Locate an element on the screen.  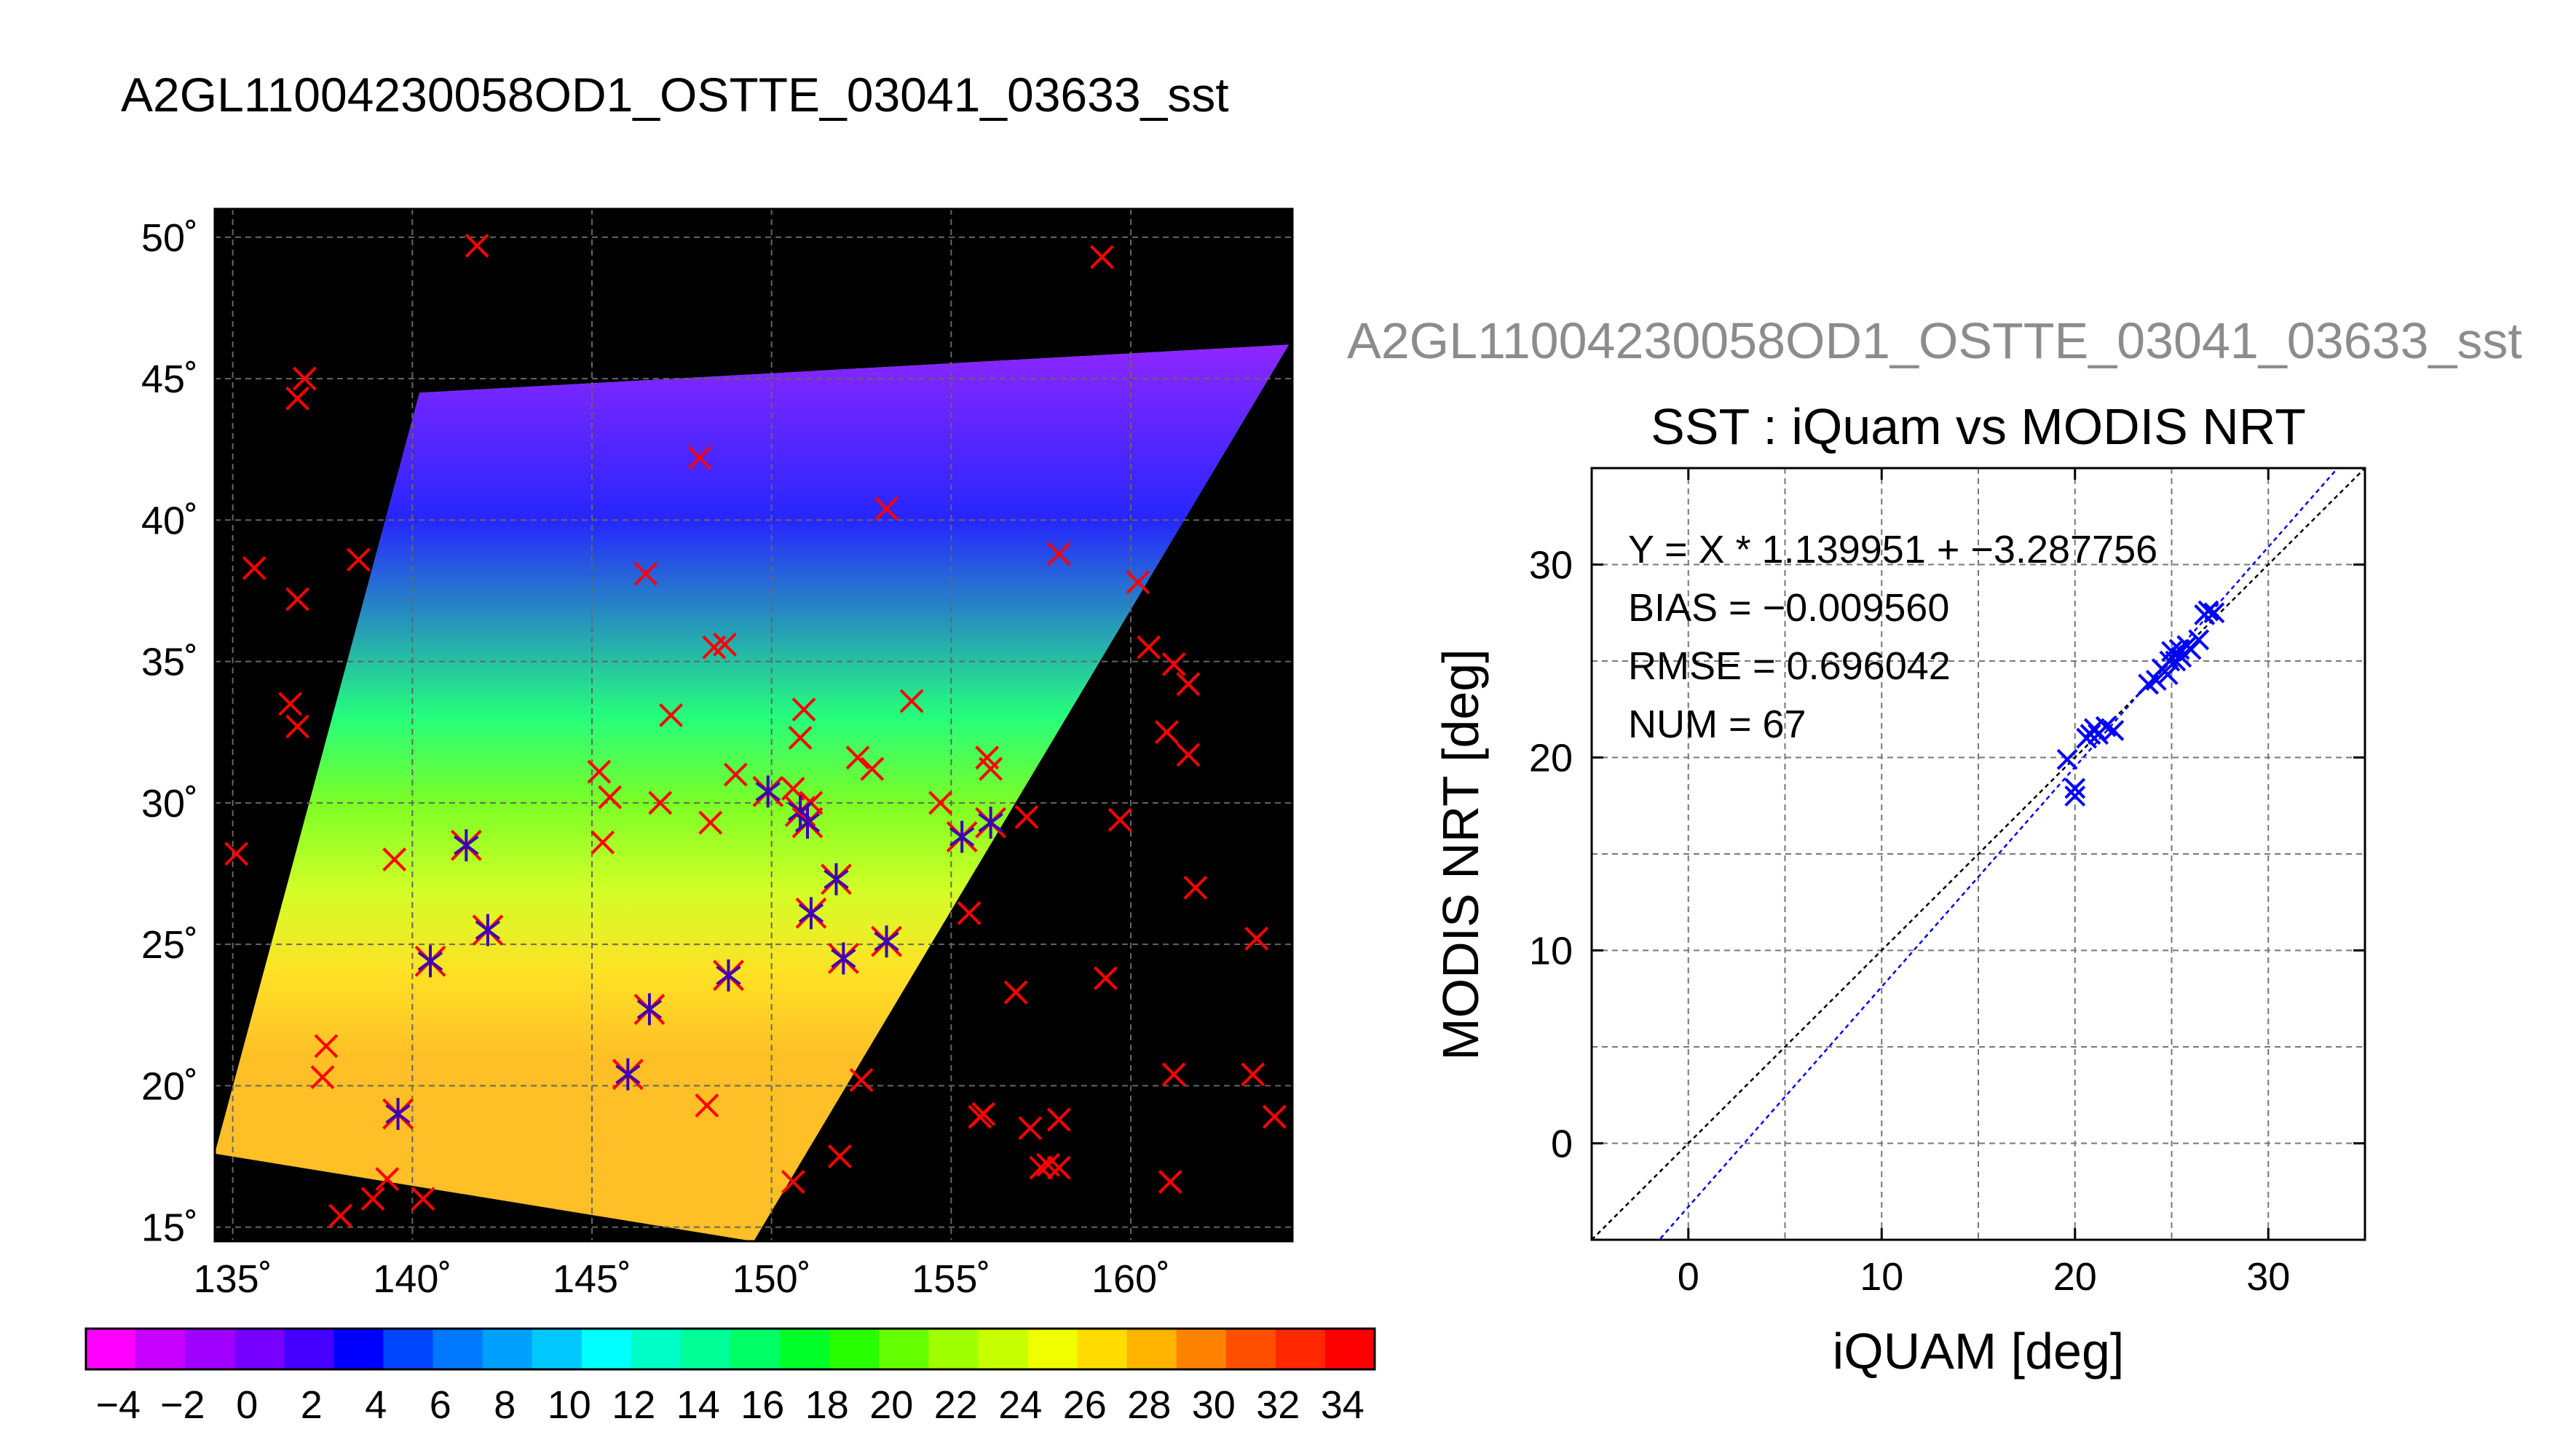
scatter-y-tick-label: 0 is located at coordinates (1562, 1144).